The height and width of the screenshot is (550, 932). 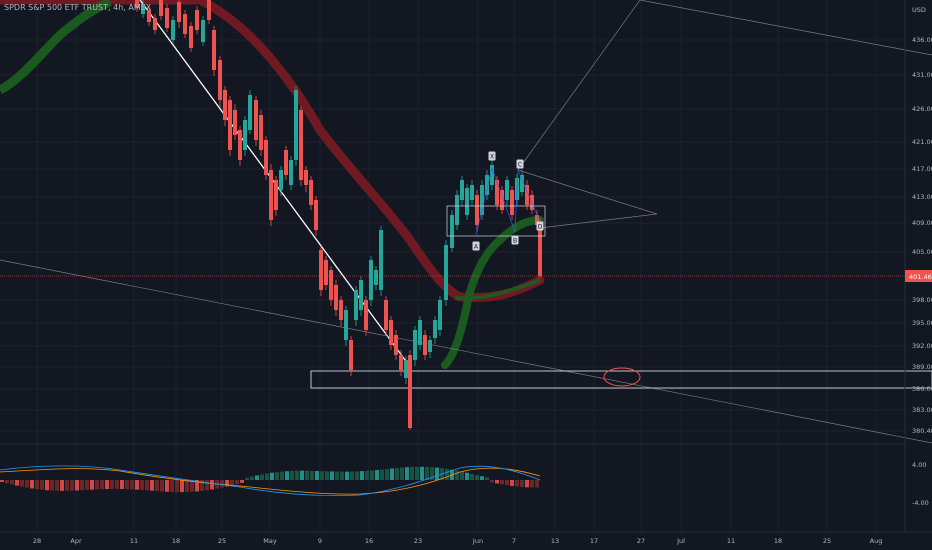 What do you see at coordinates (594, 541) in the screenshot?
I see `time-label: 17` at bounding box center [594, 541].